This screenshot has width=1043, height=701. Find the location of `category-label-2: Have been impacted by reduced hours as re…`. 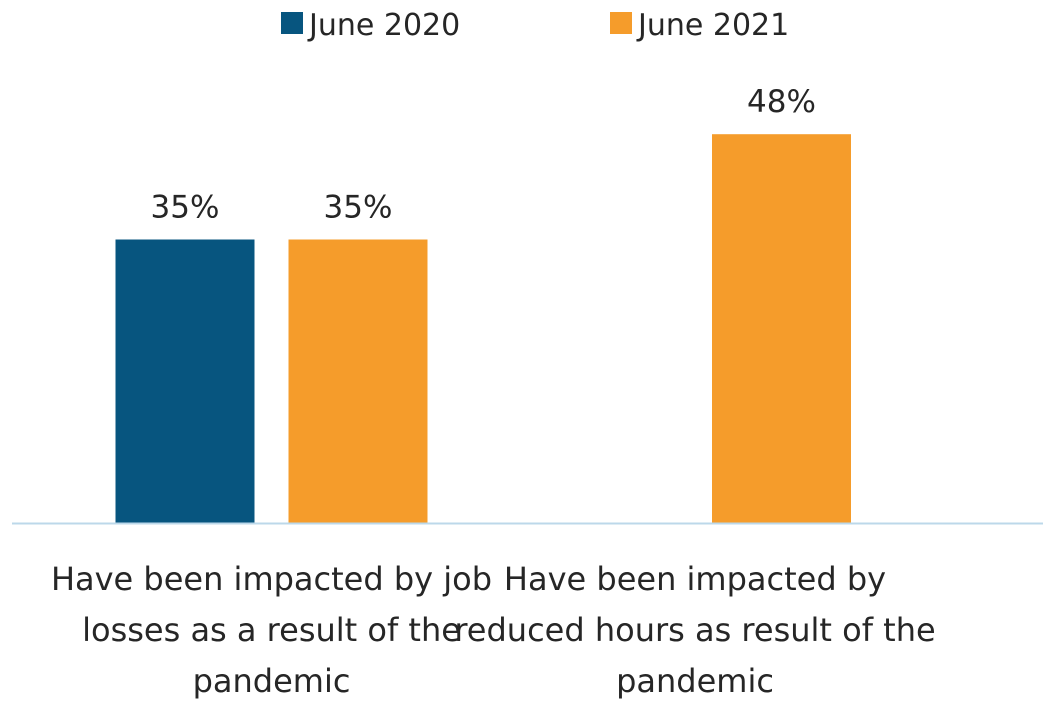

category-label-2: Have been impacted by reduced hours as re… is located at coordinates (694, 630).